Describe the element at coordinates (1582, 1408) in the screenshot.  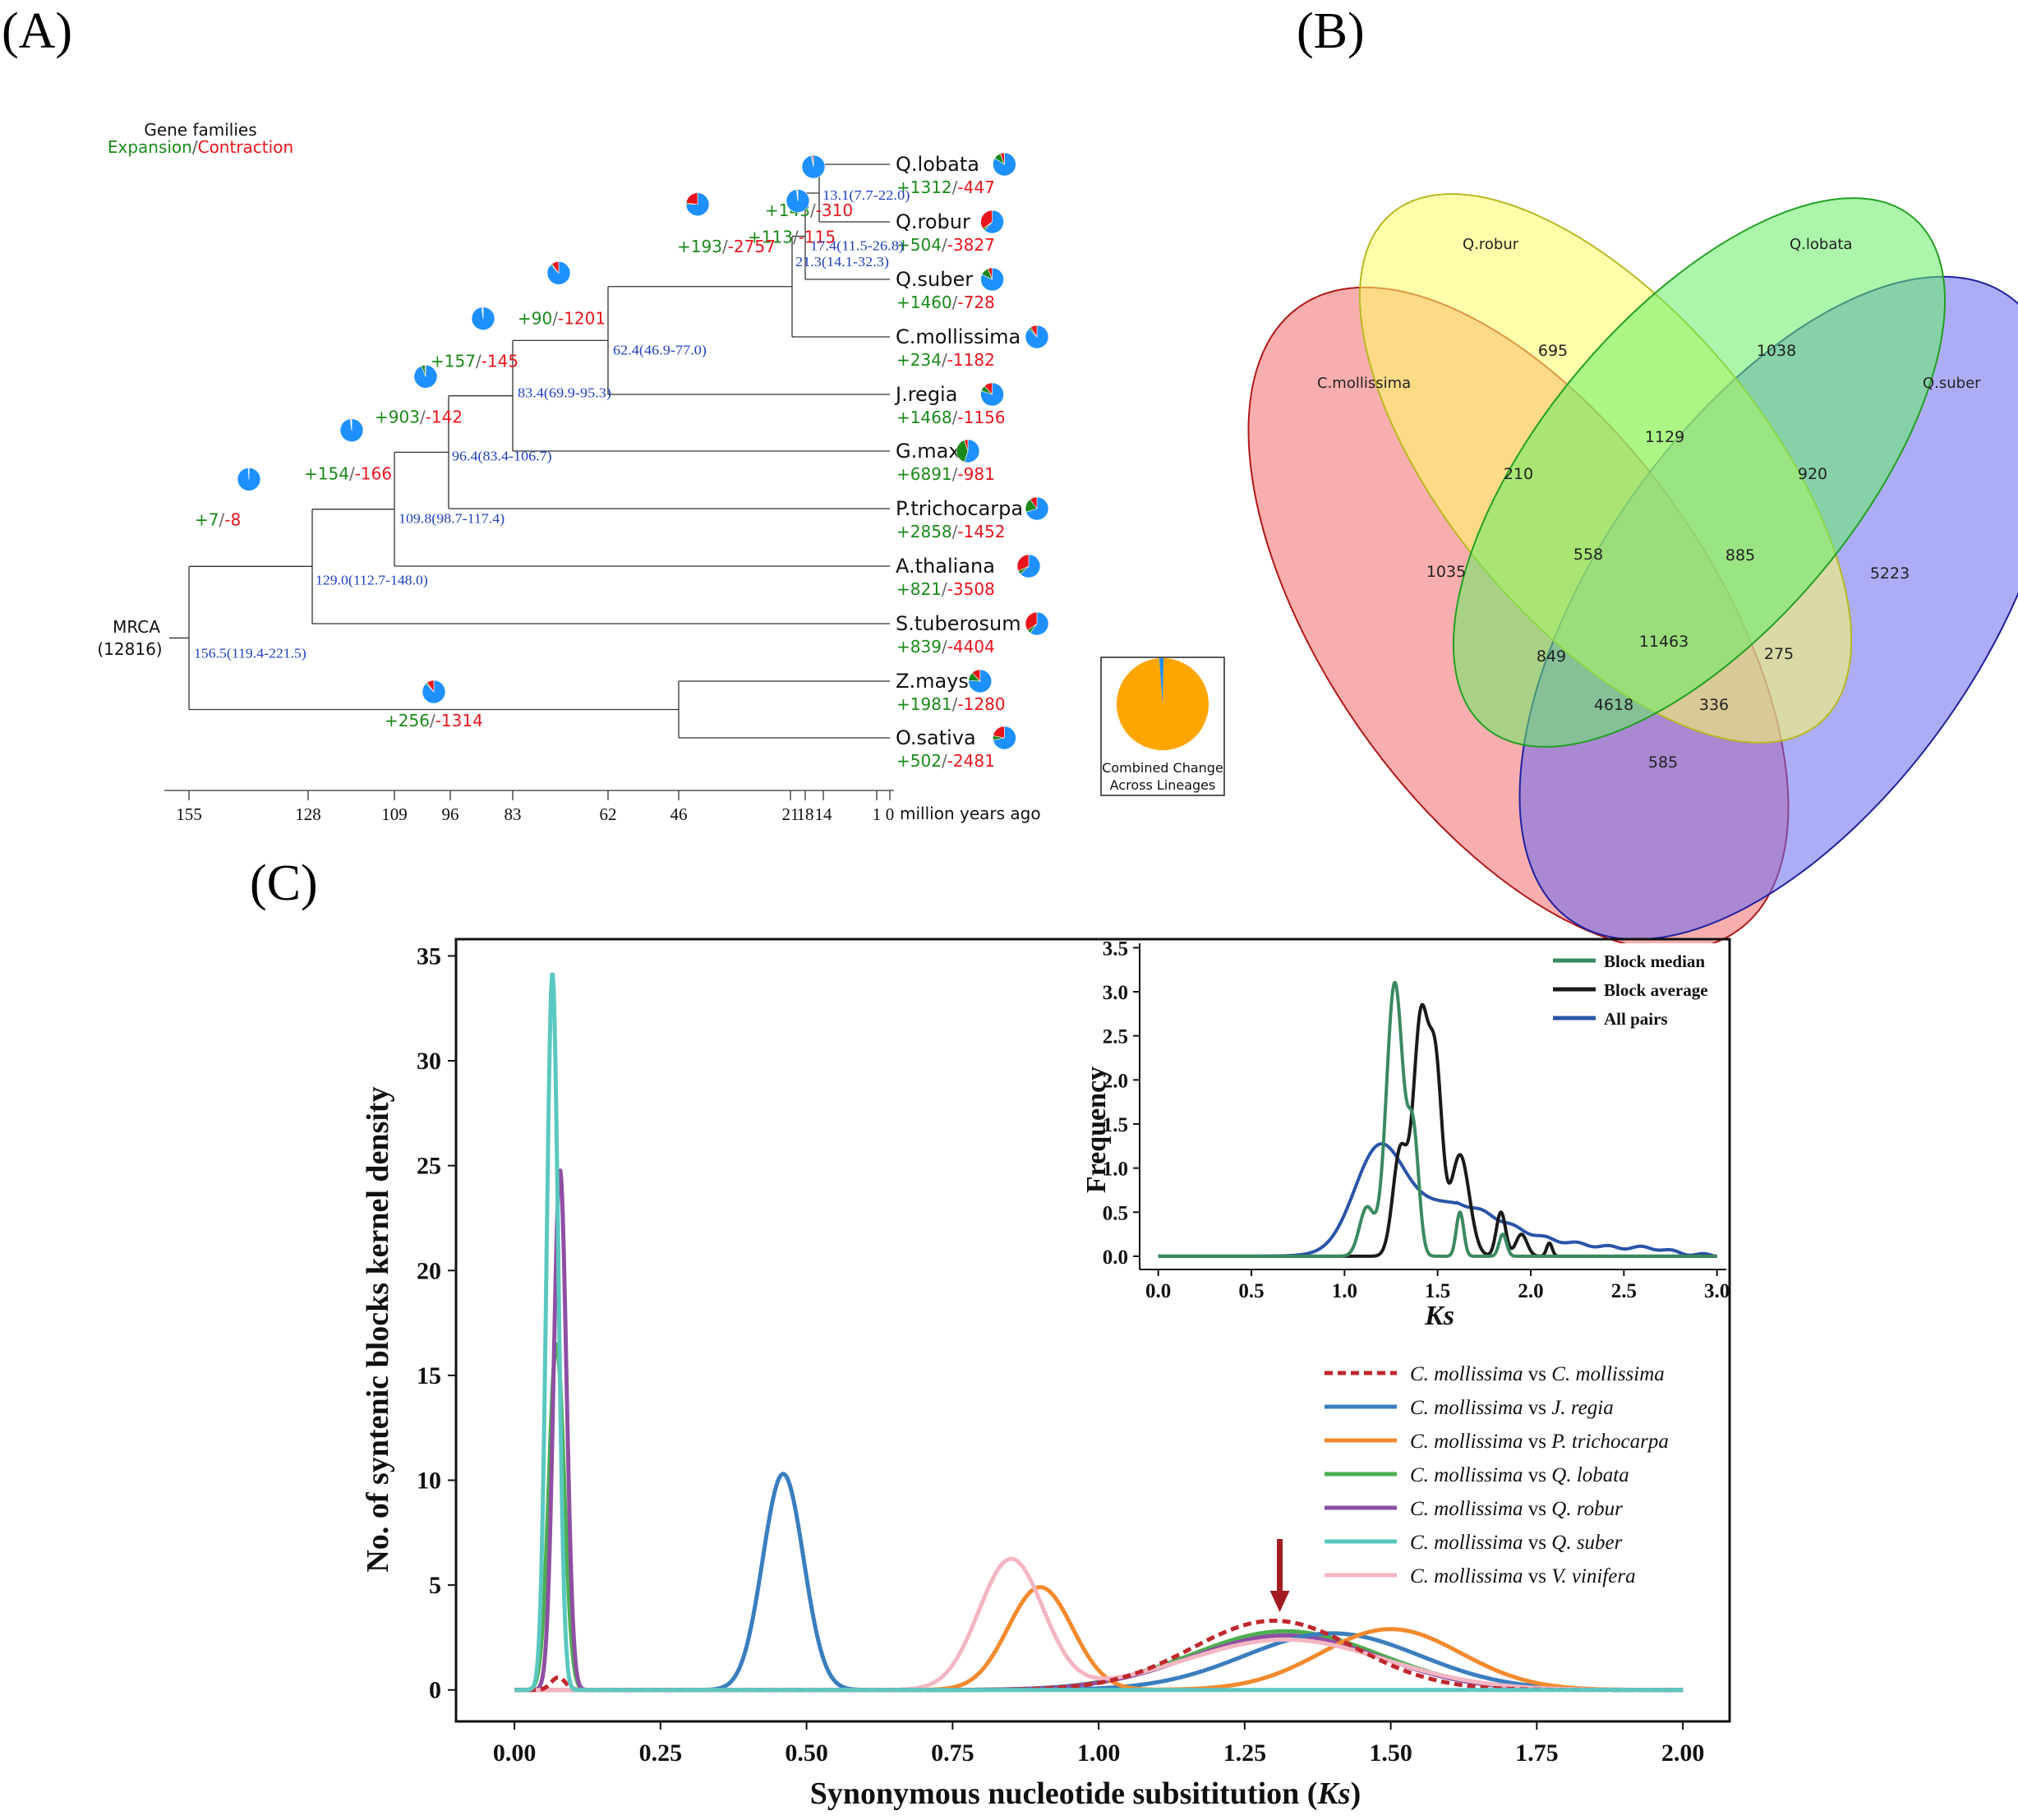
I see `legend-target: J. regia` at that location.